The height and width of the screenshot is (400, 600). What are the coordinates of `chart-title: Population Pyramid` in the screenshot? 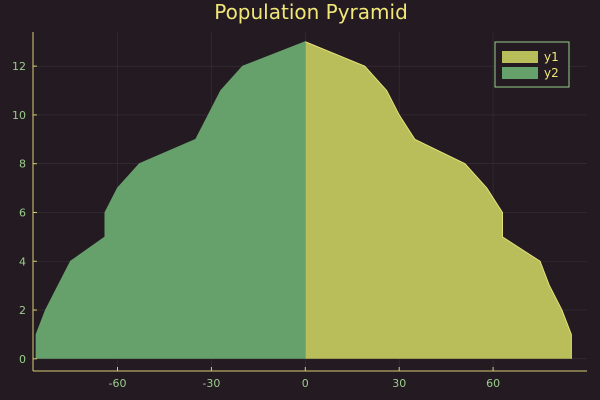 It's located at (311, 12).